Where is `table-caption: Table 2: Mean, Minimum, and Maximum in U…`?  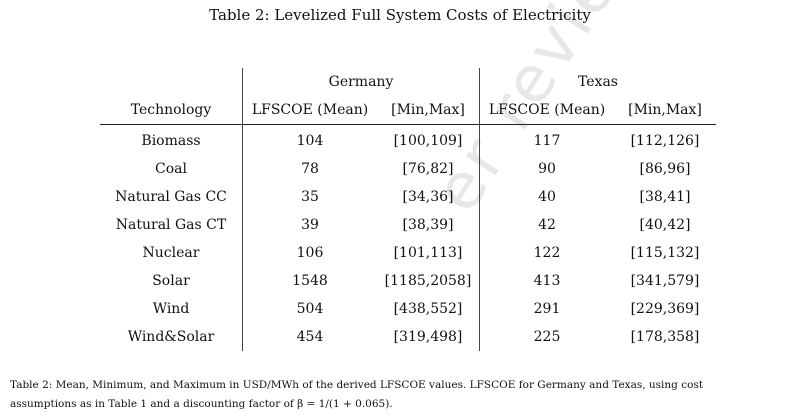 table-caption: Table 2: Mean, Minimum, and Maximum in U… is located at coordinates (402, 395).